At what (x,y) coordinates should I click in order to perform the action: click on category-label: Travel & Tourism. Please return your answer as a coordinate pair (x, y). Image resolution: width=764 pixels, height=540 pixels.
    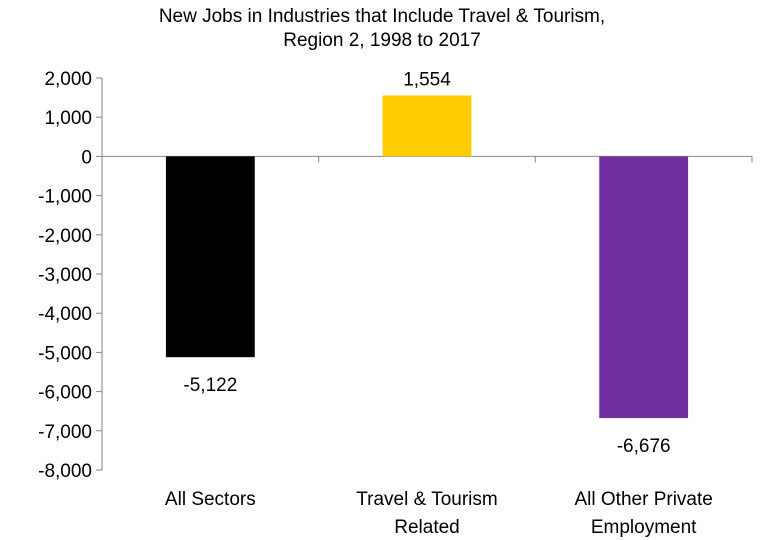
    Looking at the image, I should click on (426, 499).